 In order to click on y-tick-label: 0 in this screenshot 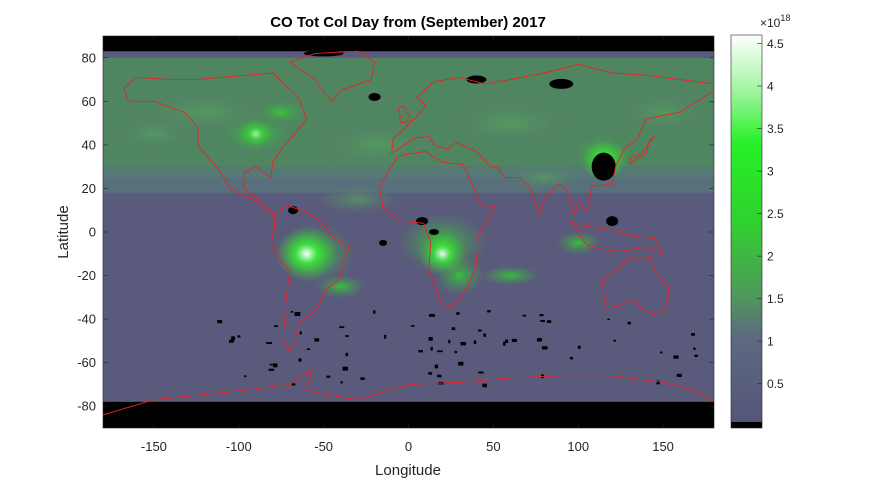, I will do `click(92, 232)`.